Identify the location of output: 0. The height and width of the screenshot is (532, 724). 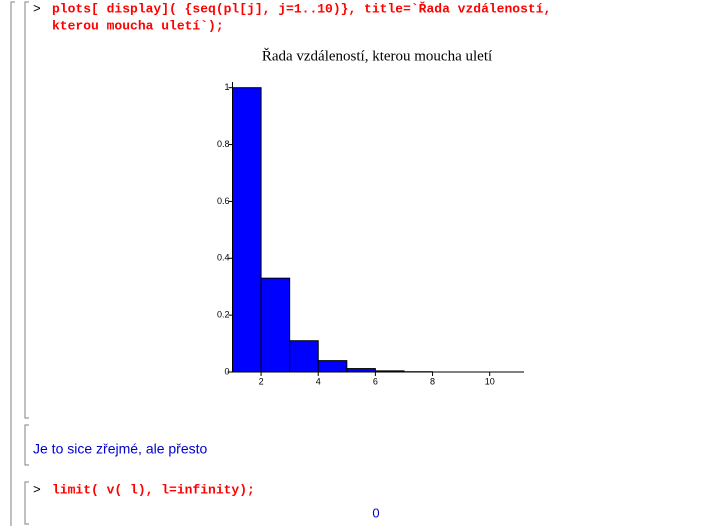
(375, 512).